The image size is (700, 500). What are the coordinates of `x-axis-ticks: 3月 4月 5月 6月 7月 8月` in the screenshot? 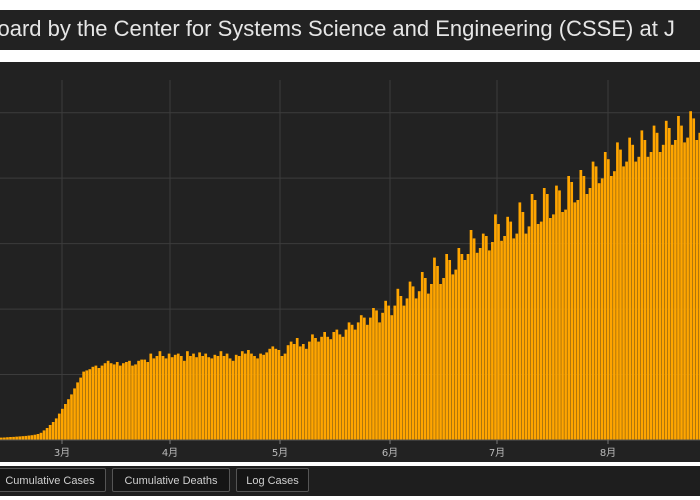 It's located at (335, 449).